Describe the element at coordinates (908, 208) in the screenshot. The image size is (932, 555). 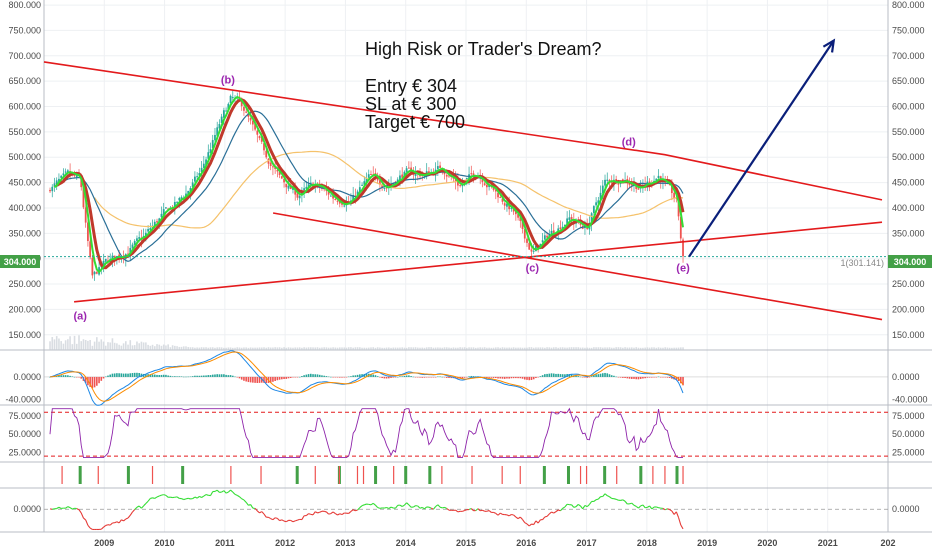
I see `price-tick-right: 400.000` at that location.